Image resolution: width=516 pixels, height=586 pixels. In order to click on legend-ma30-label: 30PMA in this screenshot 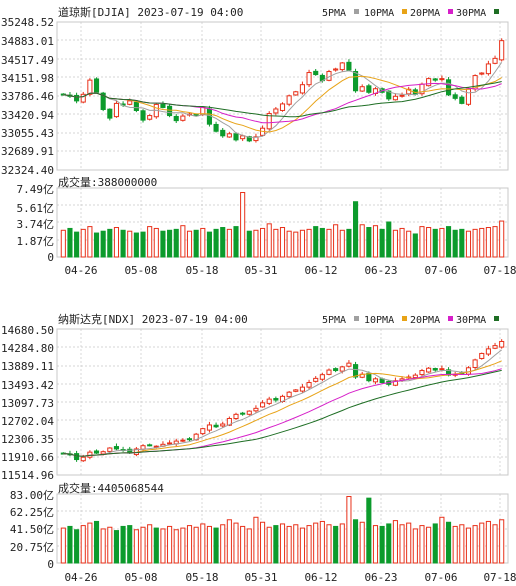, I will do `click(471, 13)`.